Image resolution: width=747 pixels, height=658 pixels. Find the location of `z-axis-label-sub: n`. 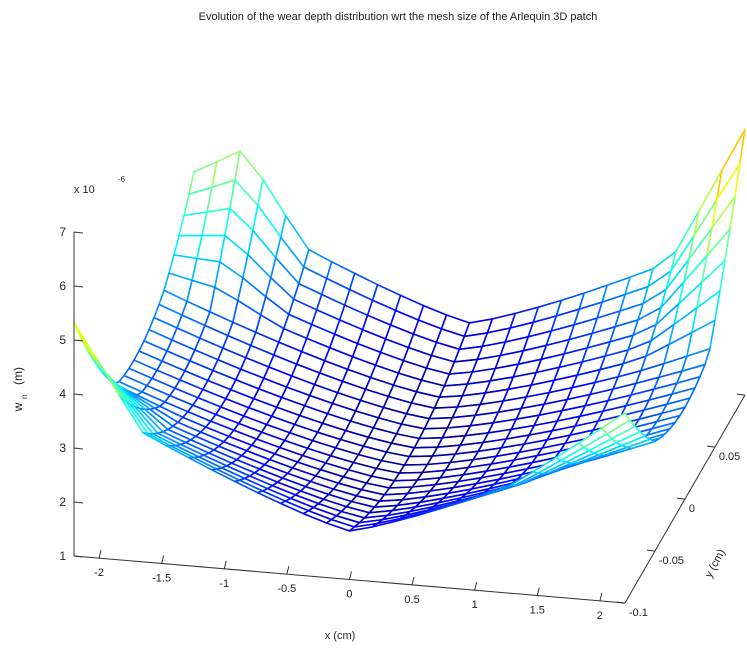

z-axis-label-sub: n is located at coordinates (24, 397).